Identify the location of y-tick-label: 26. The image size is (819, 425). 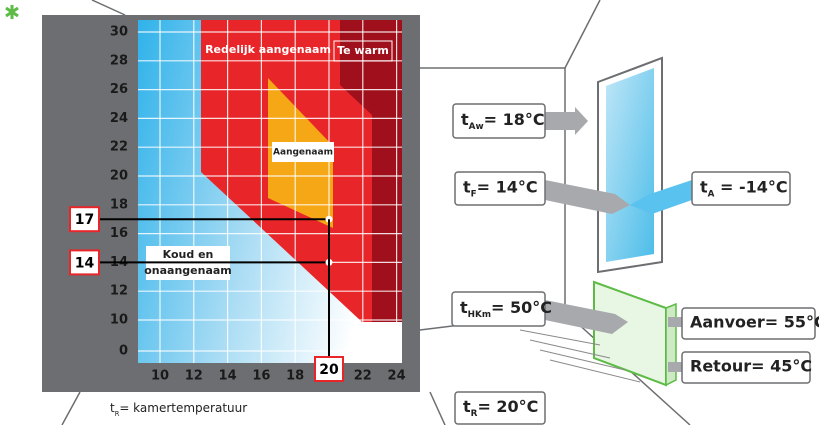
(119, 89).